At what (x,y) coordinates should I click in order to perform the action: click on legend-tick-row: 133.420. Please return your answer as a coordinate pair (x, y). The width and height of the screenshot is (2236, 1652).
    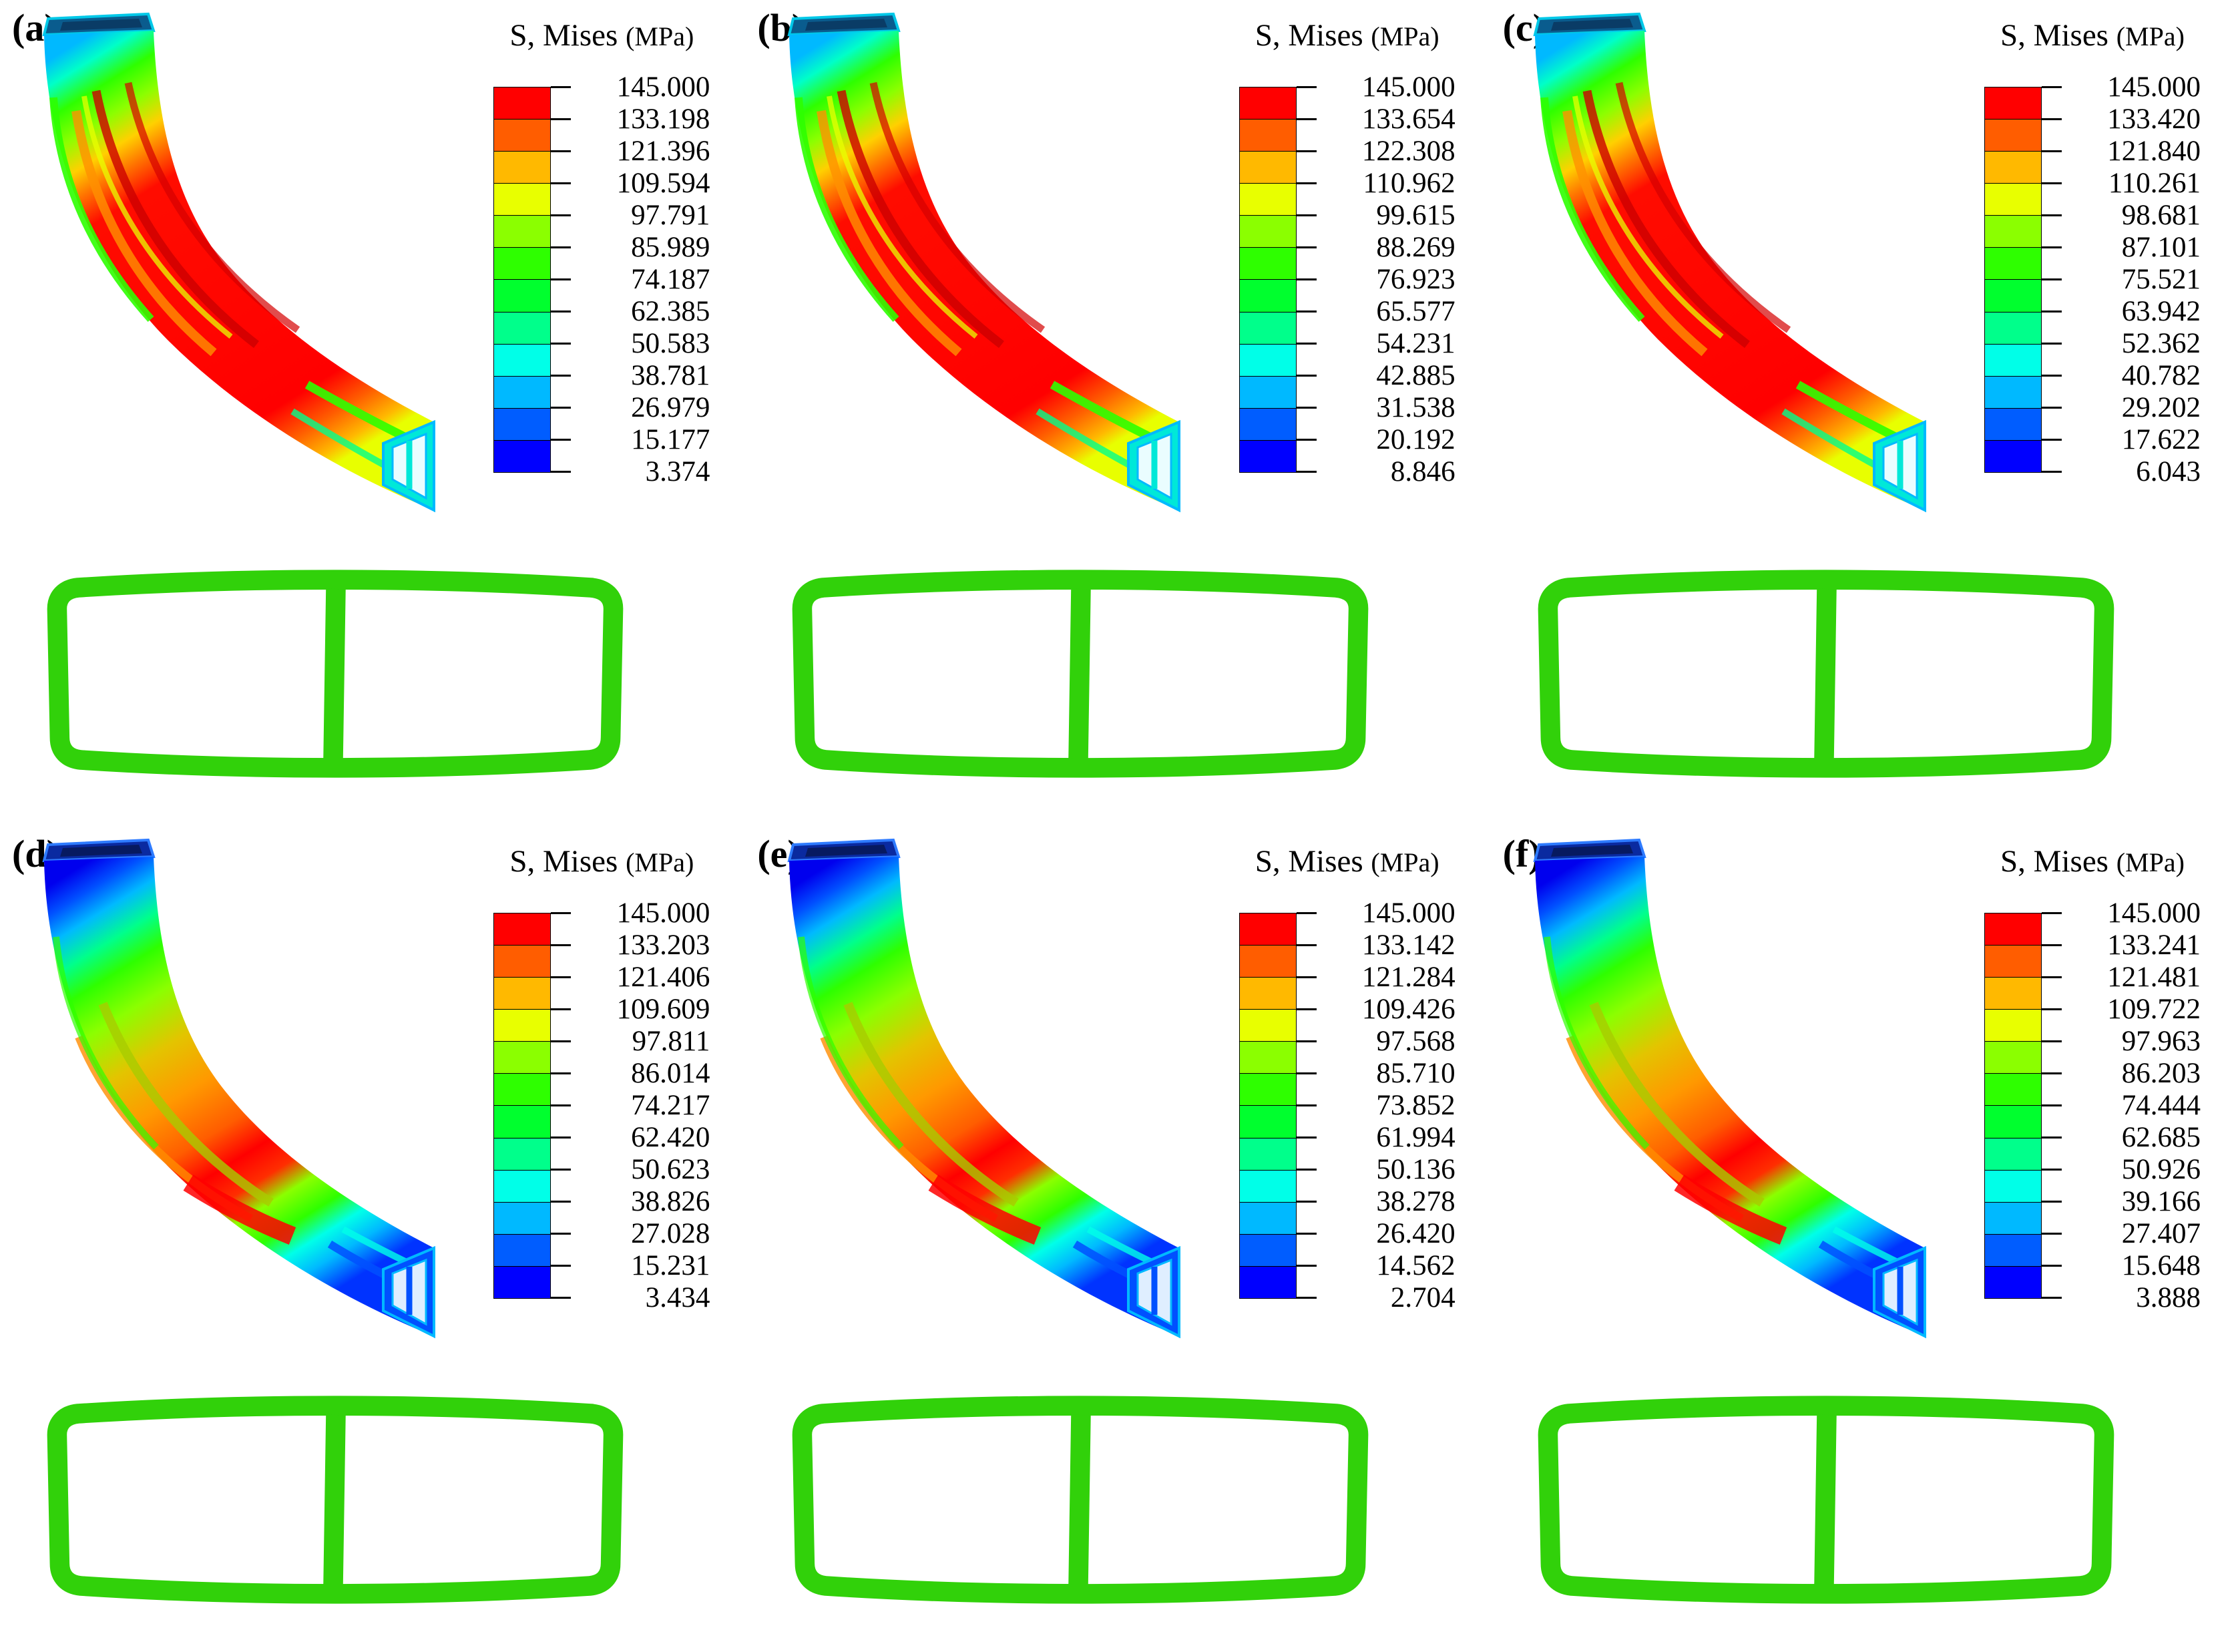
    Looking at the image, I should click on (2121, 119).